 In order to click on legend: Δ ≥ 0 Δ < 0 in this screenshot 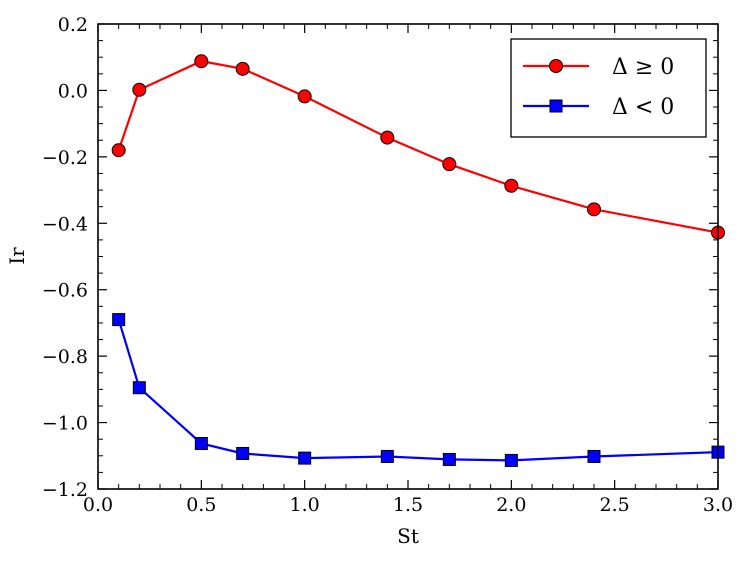, I will do `click(608, 88)`.